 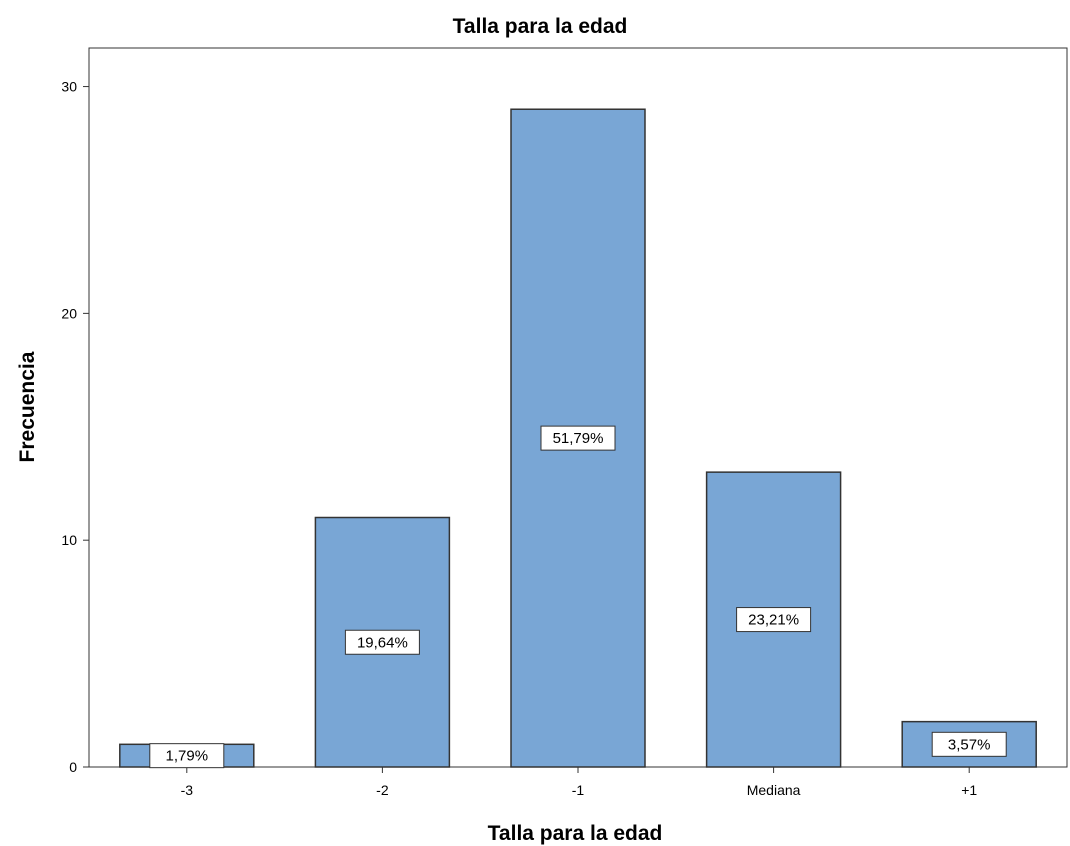 What do you see at coordinates (27, 406) in the screenshot?
I see `y-axis-label: Frecuencia` at bounding box center [27, 406].